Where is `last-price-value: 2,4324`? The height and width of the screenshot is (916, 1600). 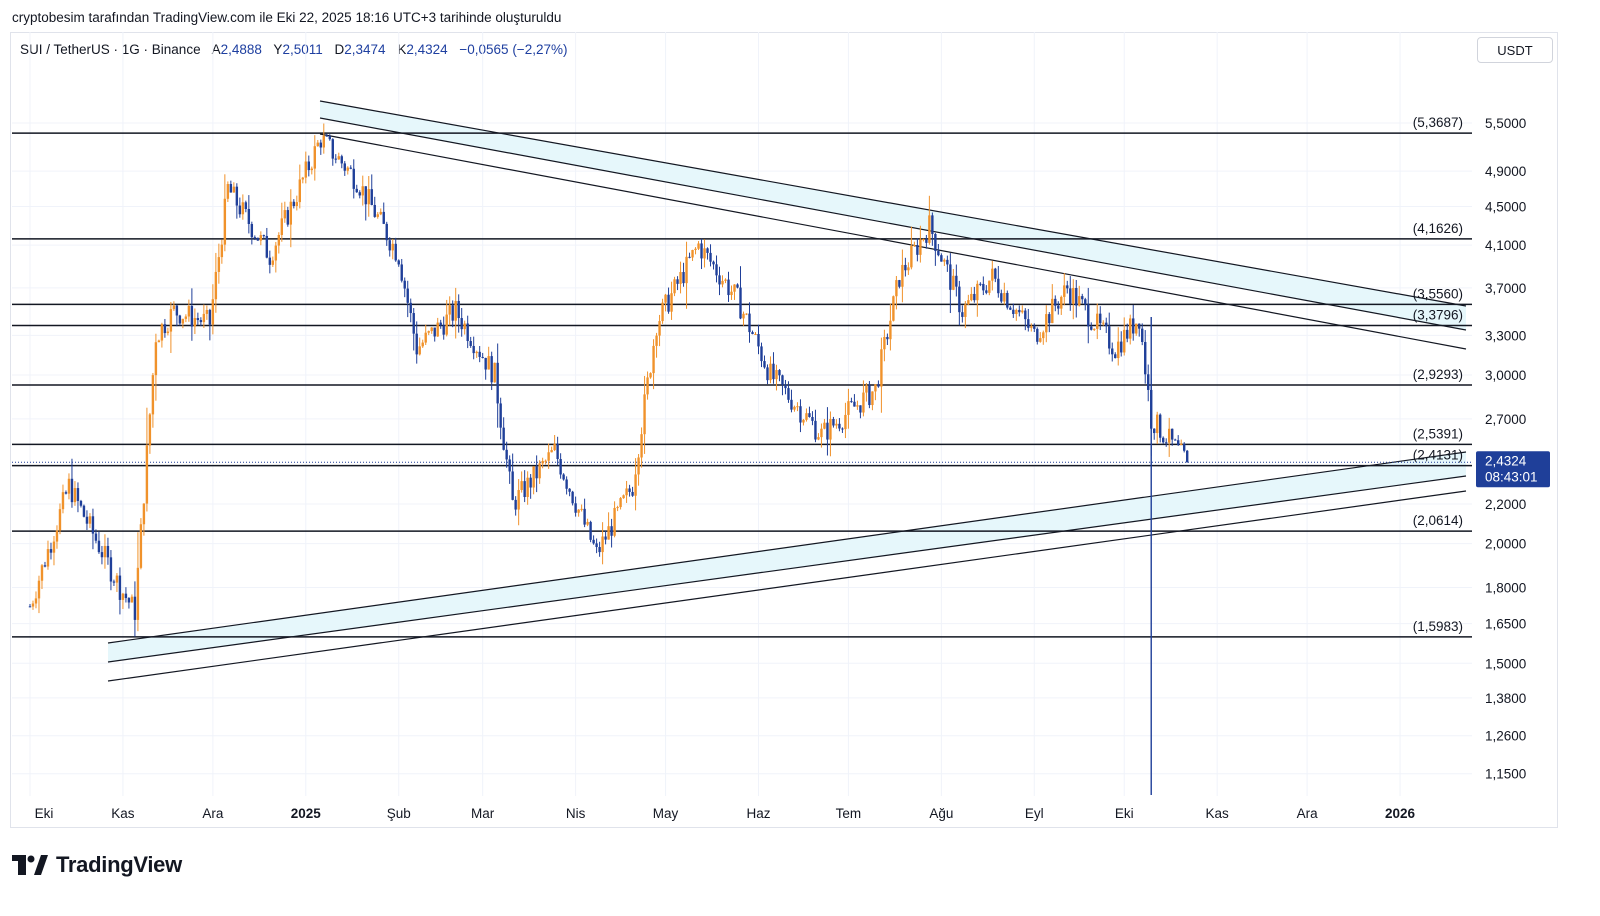
last-price-value: 2,4324 is located at coordinates (1506, 460).